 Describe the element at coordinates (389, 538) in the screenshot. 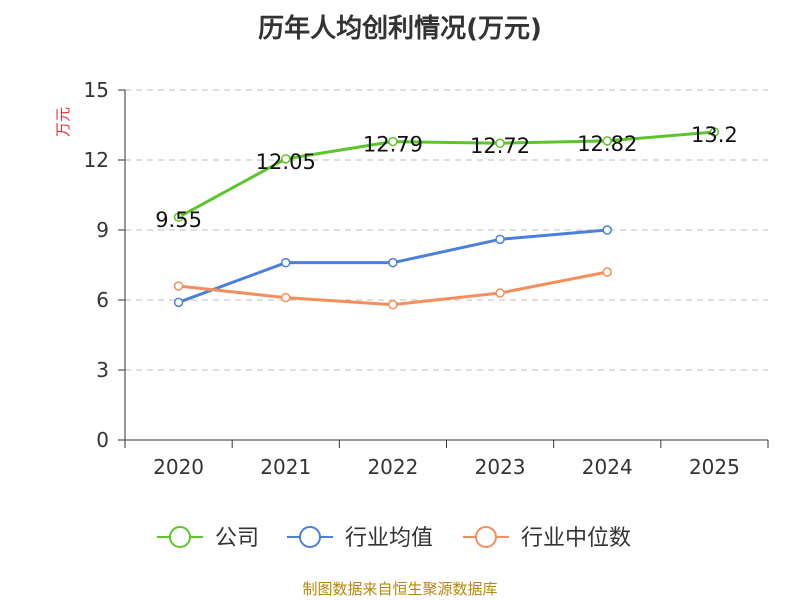

I see `legend-label: 行业均值` at that location.